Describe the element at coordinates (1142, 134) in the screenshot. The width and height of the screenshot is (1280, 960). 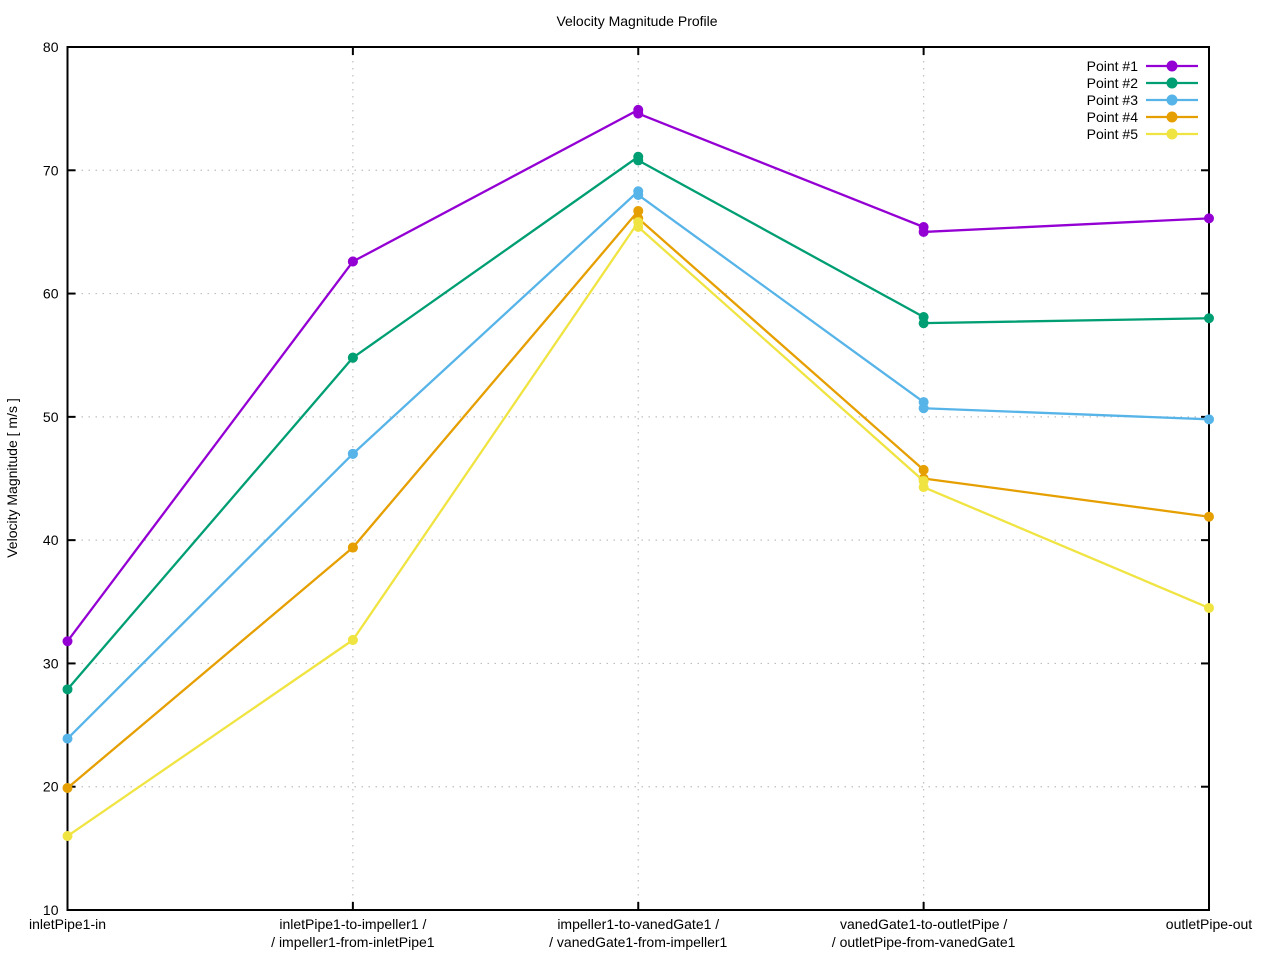
I see `legend-entry-point-5: Point #5` at that location.